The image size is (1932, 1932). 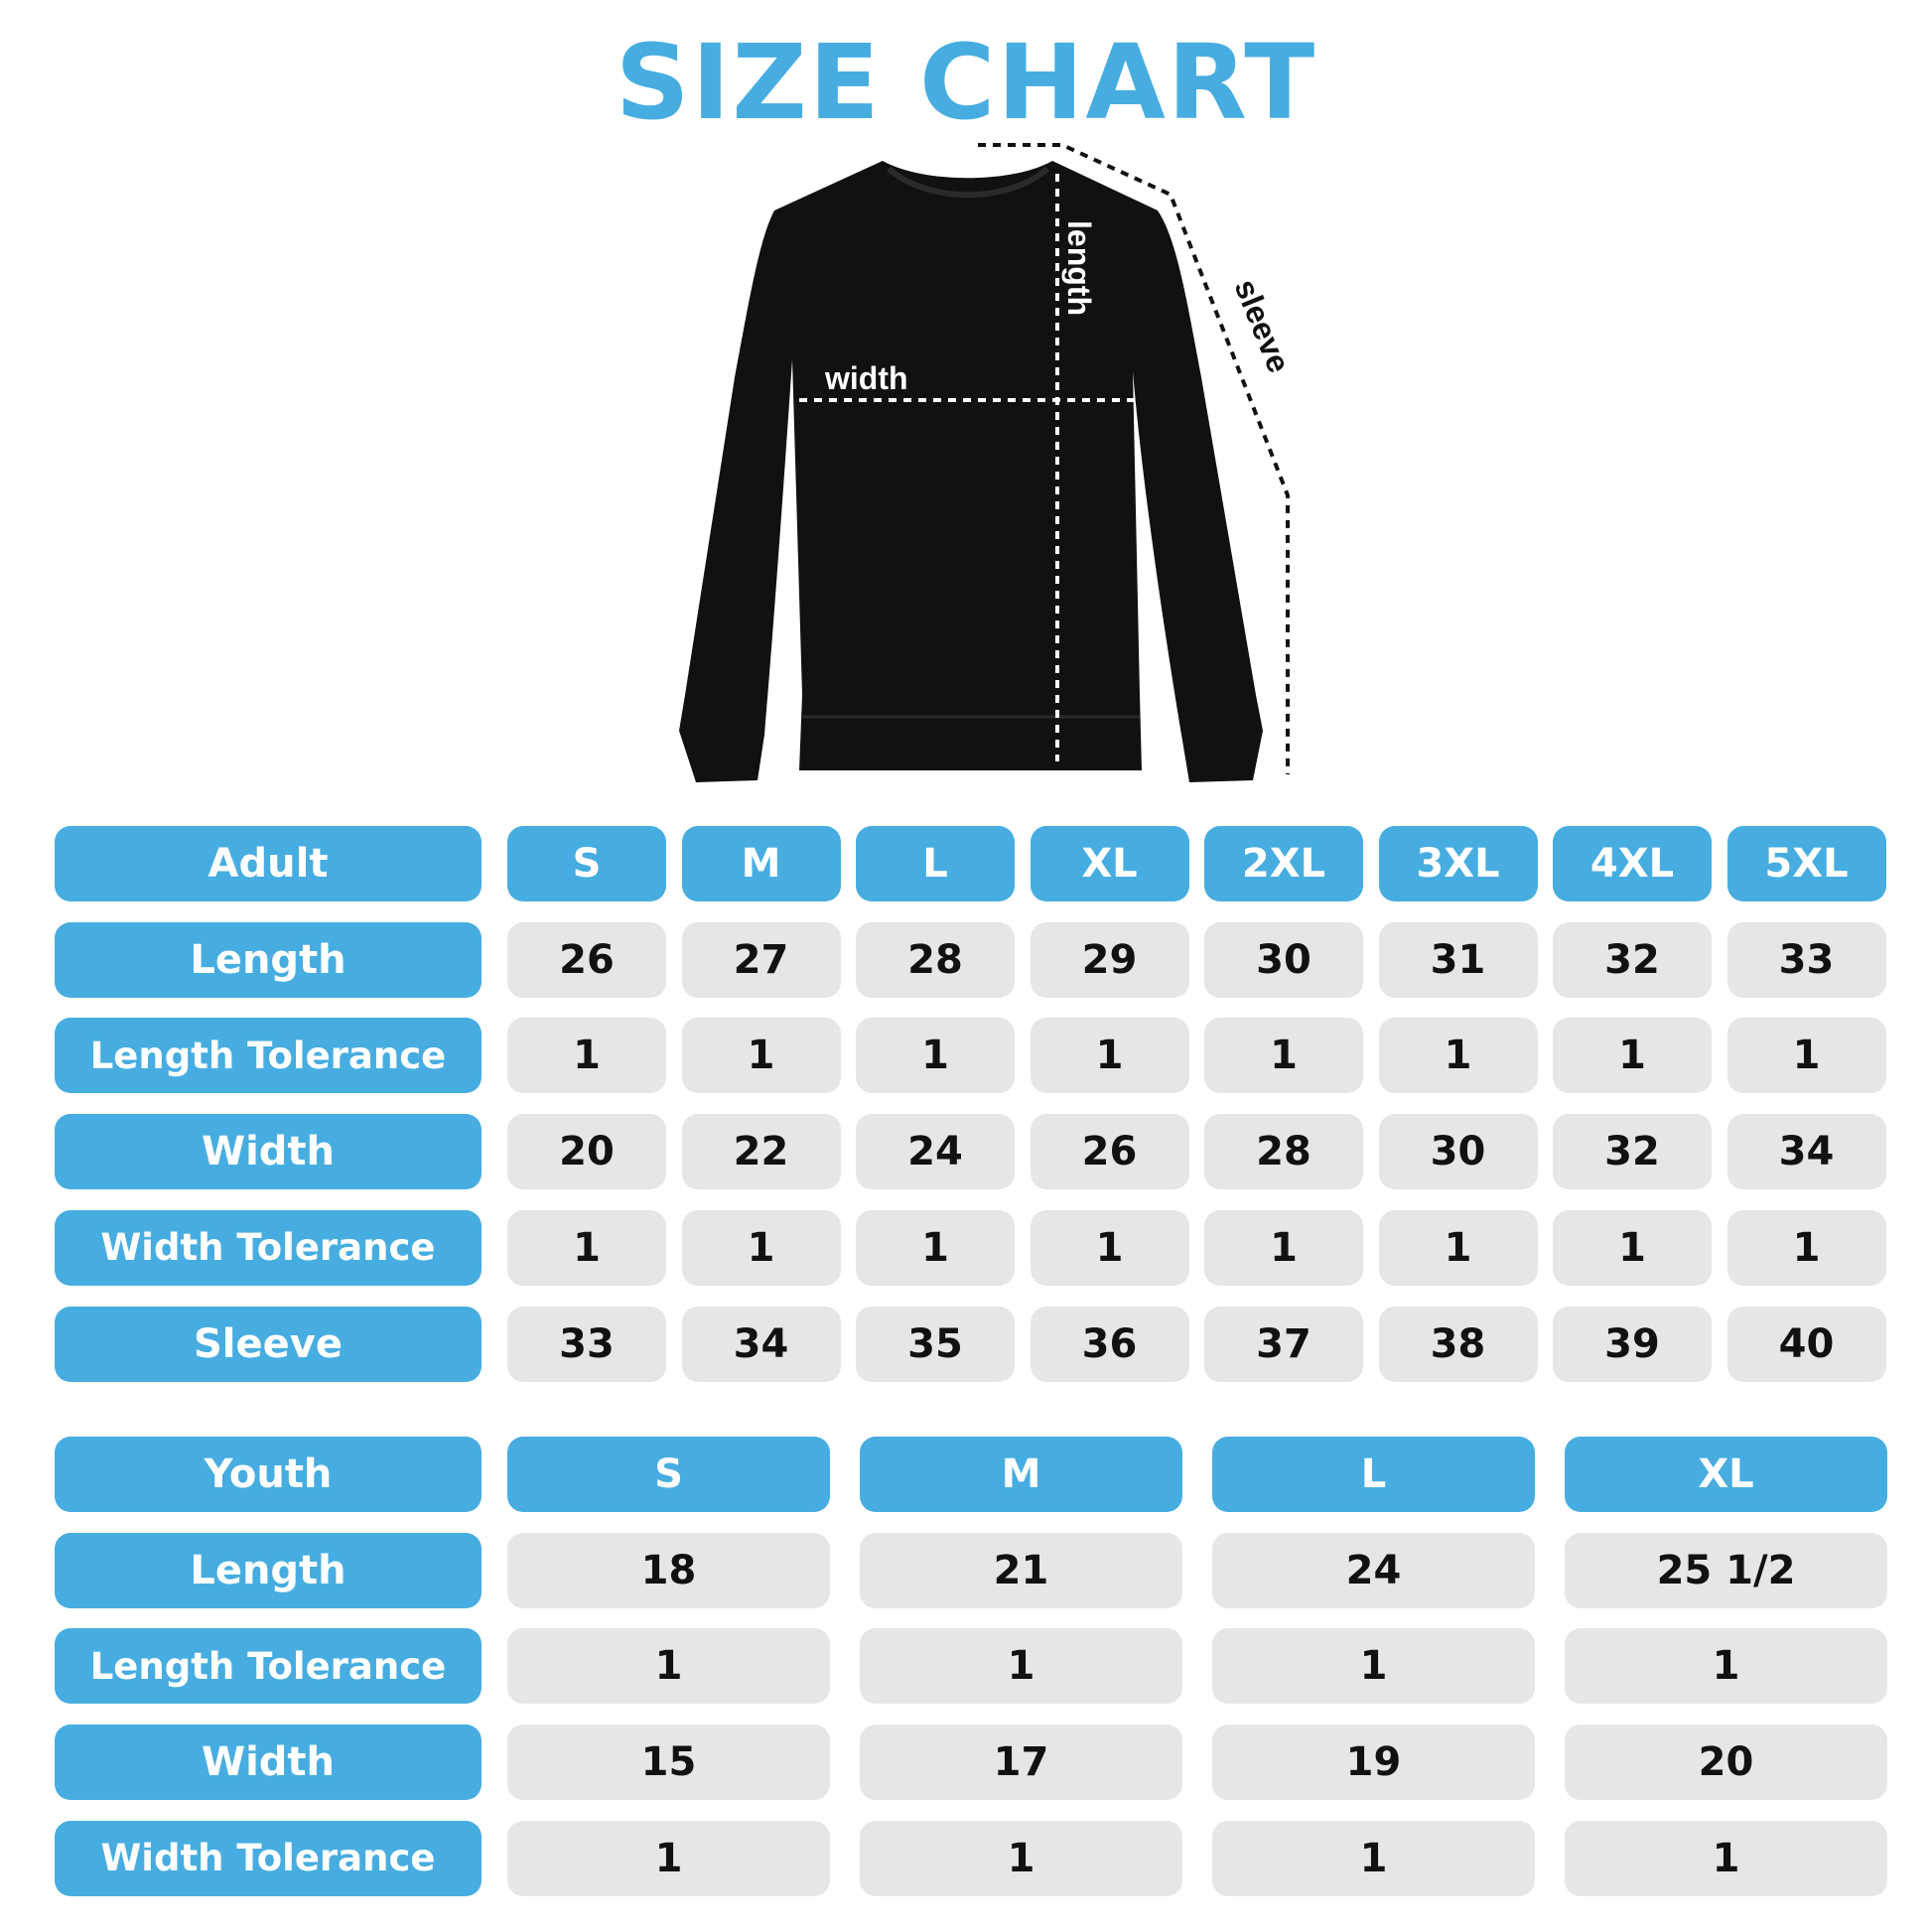 I want to click on table-cell: 17, so click(x=1021, y=1763).